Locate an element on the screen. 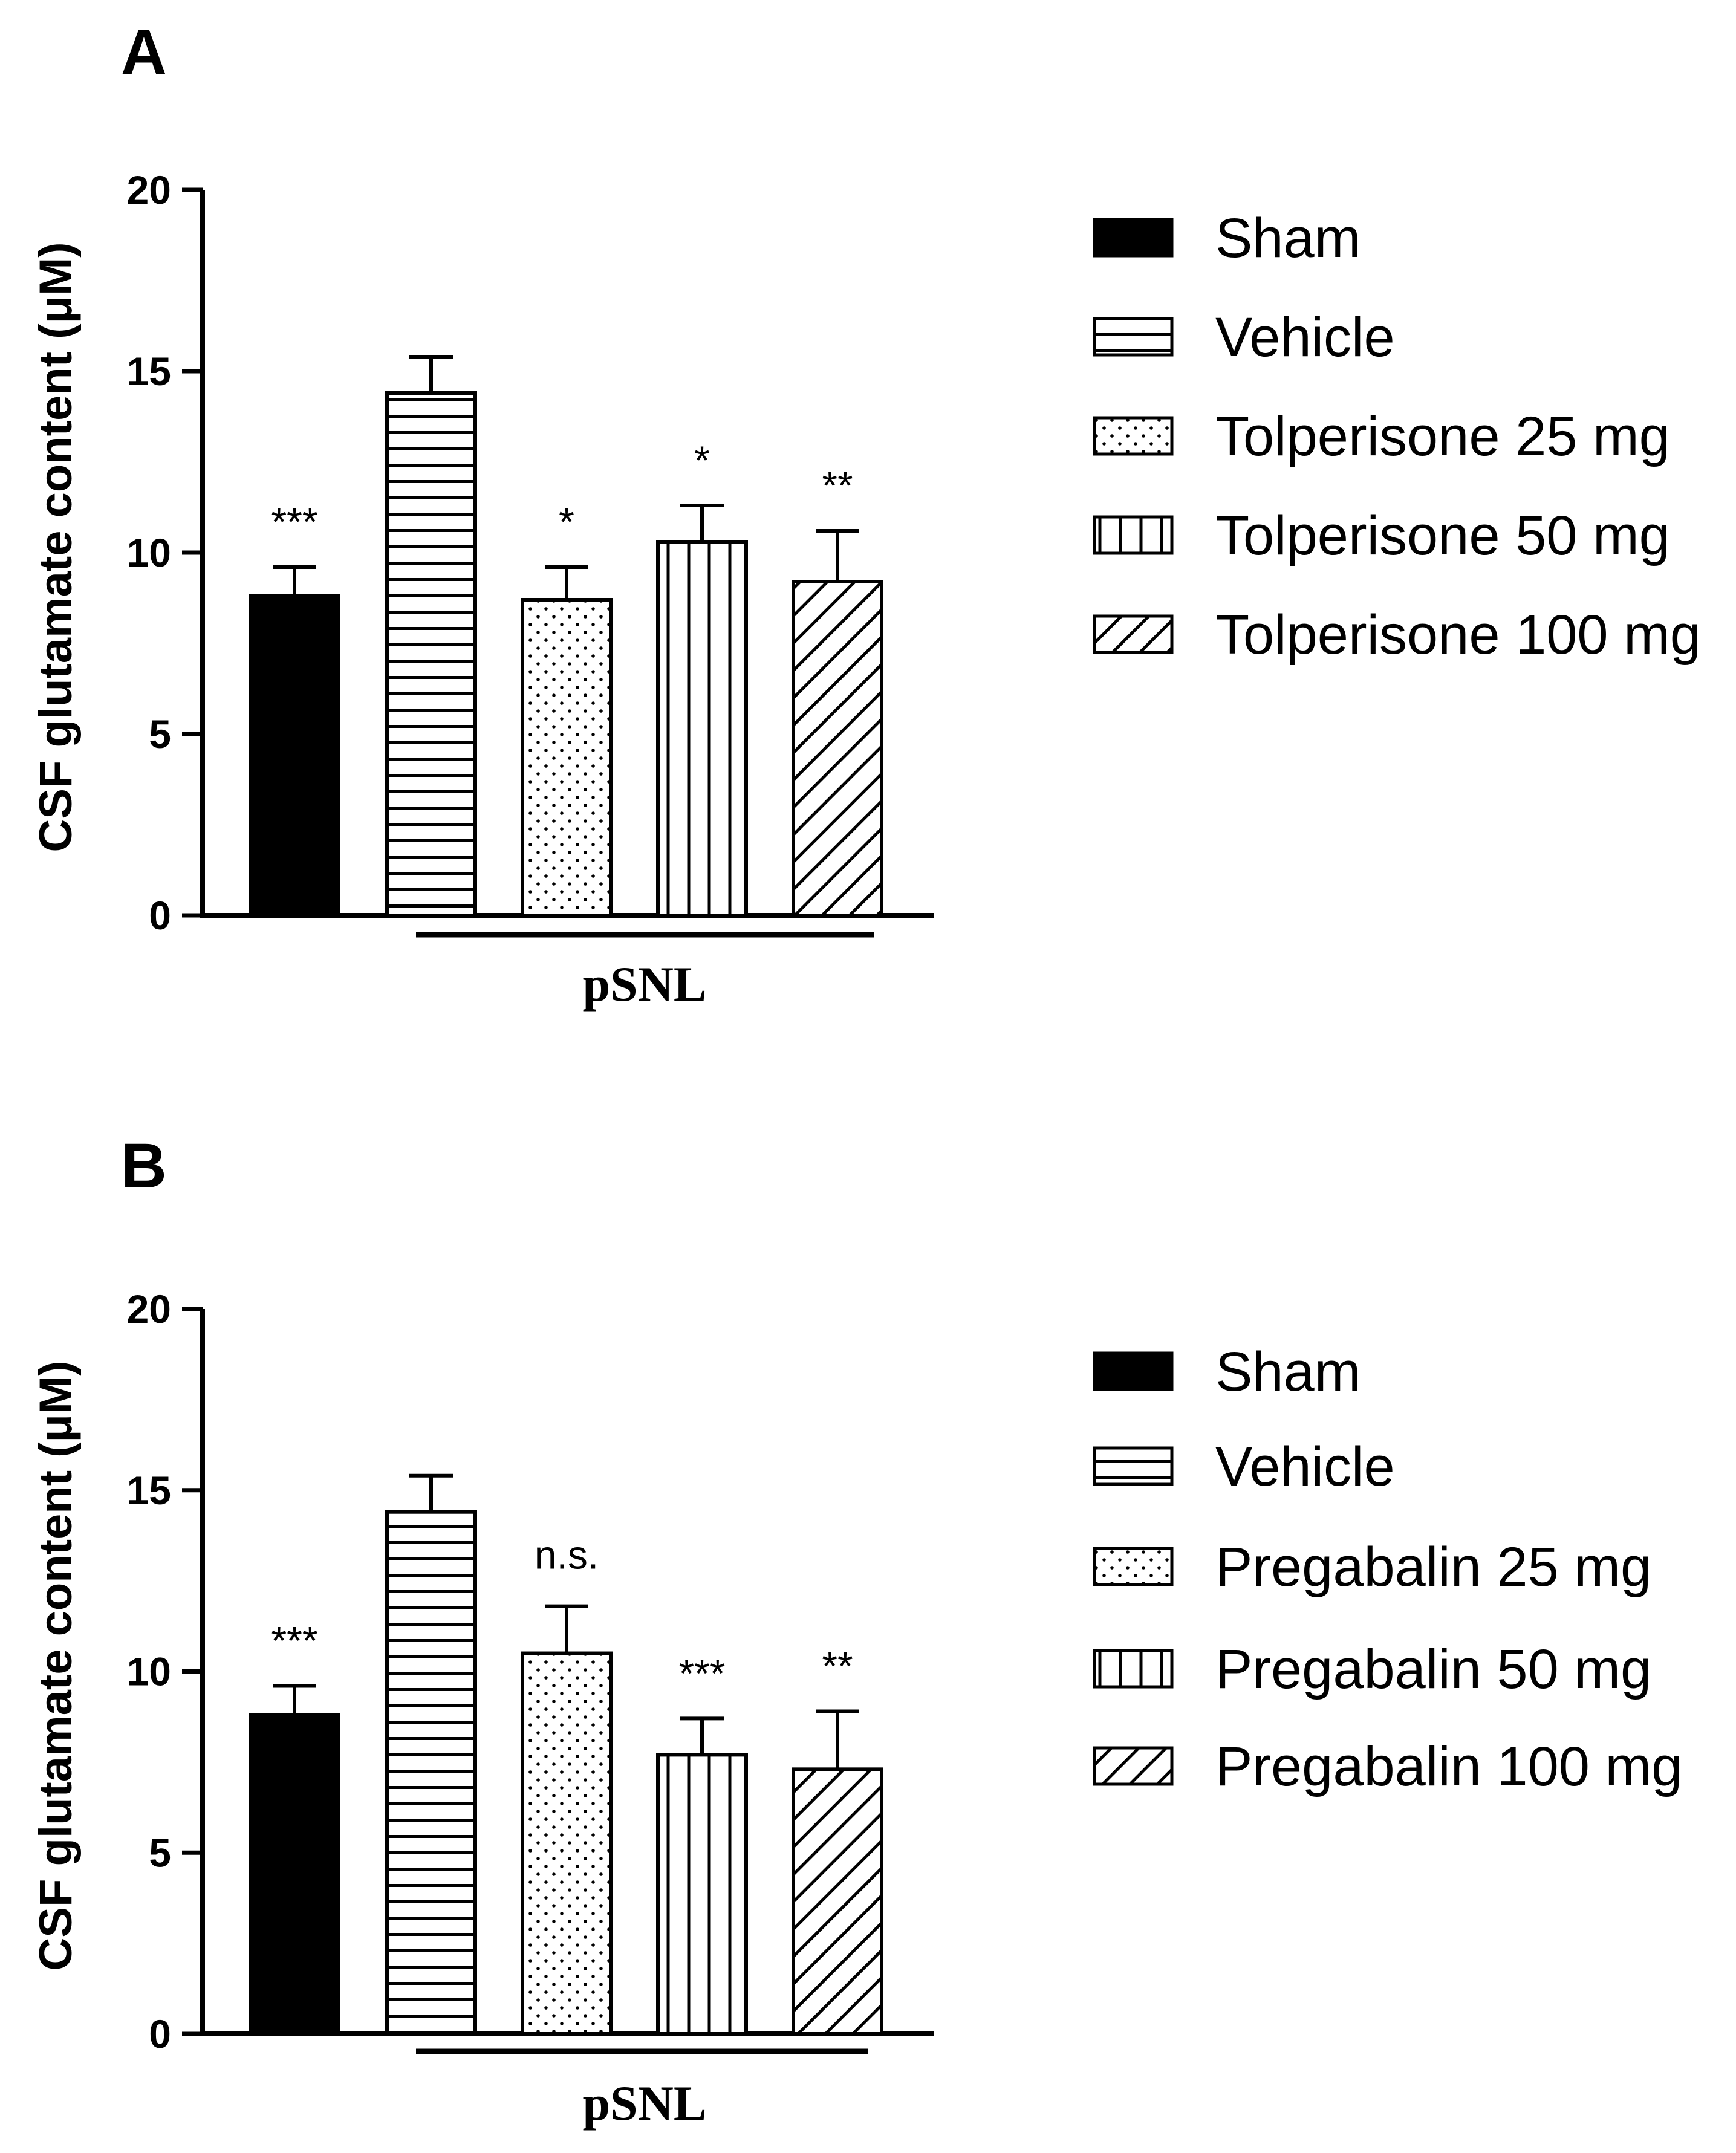 The image size is (1736, 2153). legend-label: Tolperisone 25 mg is located at coordinates (1442, 436).